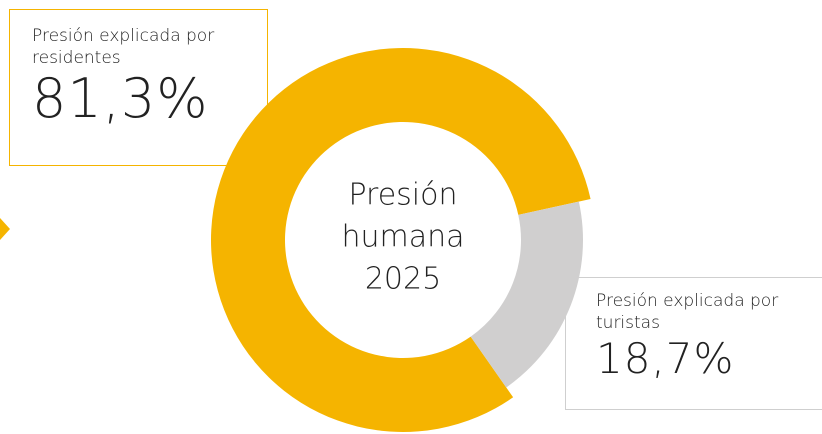 This screenshot has width=822, height=434. I want to click on tourists-box: Presión explicada por turistas 18,7%, so click(693, 343).